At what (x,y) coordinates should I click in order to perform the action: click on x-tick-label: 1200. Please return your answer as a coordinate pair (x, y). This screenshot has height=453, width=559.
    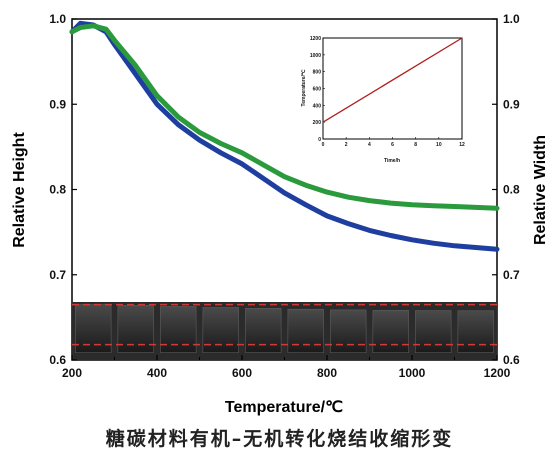
    Looking at the image, I should click on (497, 373).